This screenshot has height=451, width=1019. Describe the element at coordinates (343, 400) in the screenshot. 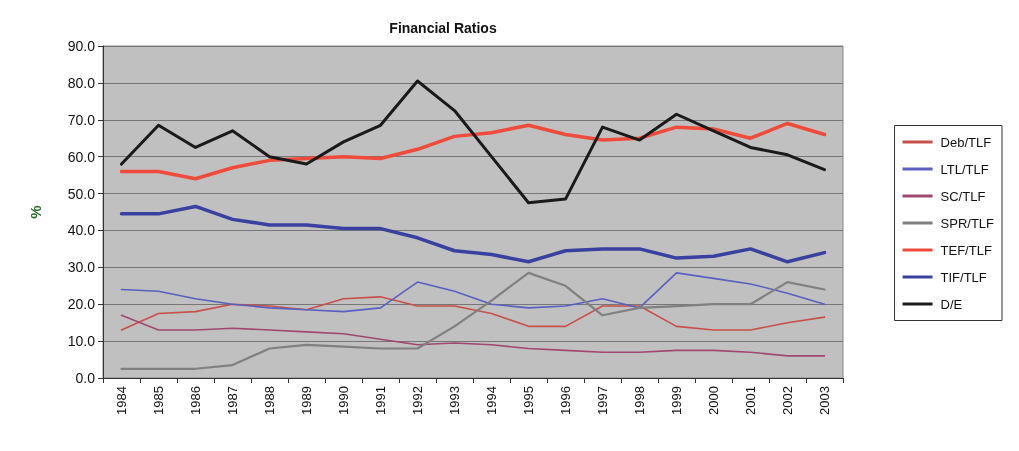

I see `x-tick-label: 1990` at that location.